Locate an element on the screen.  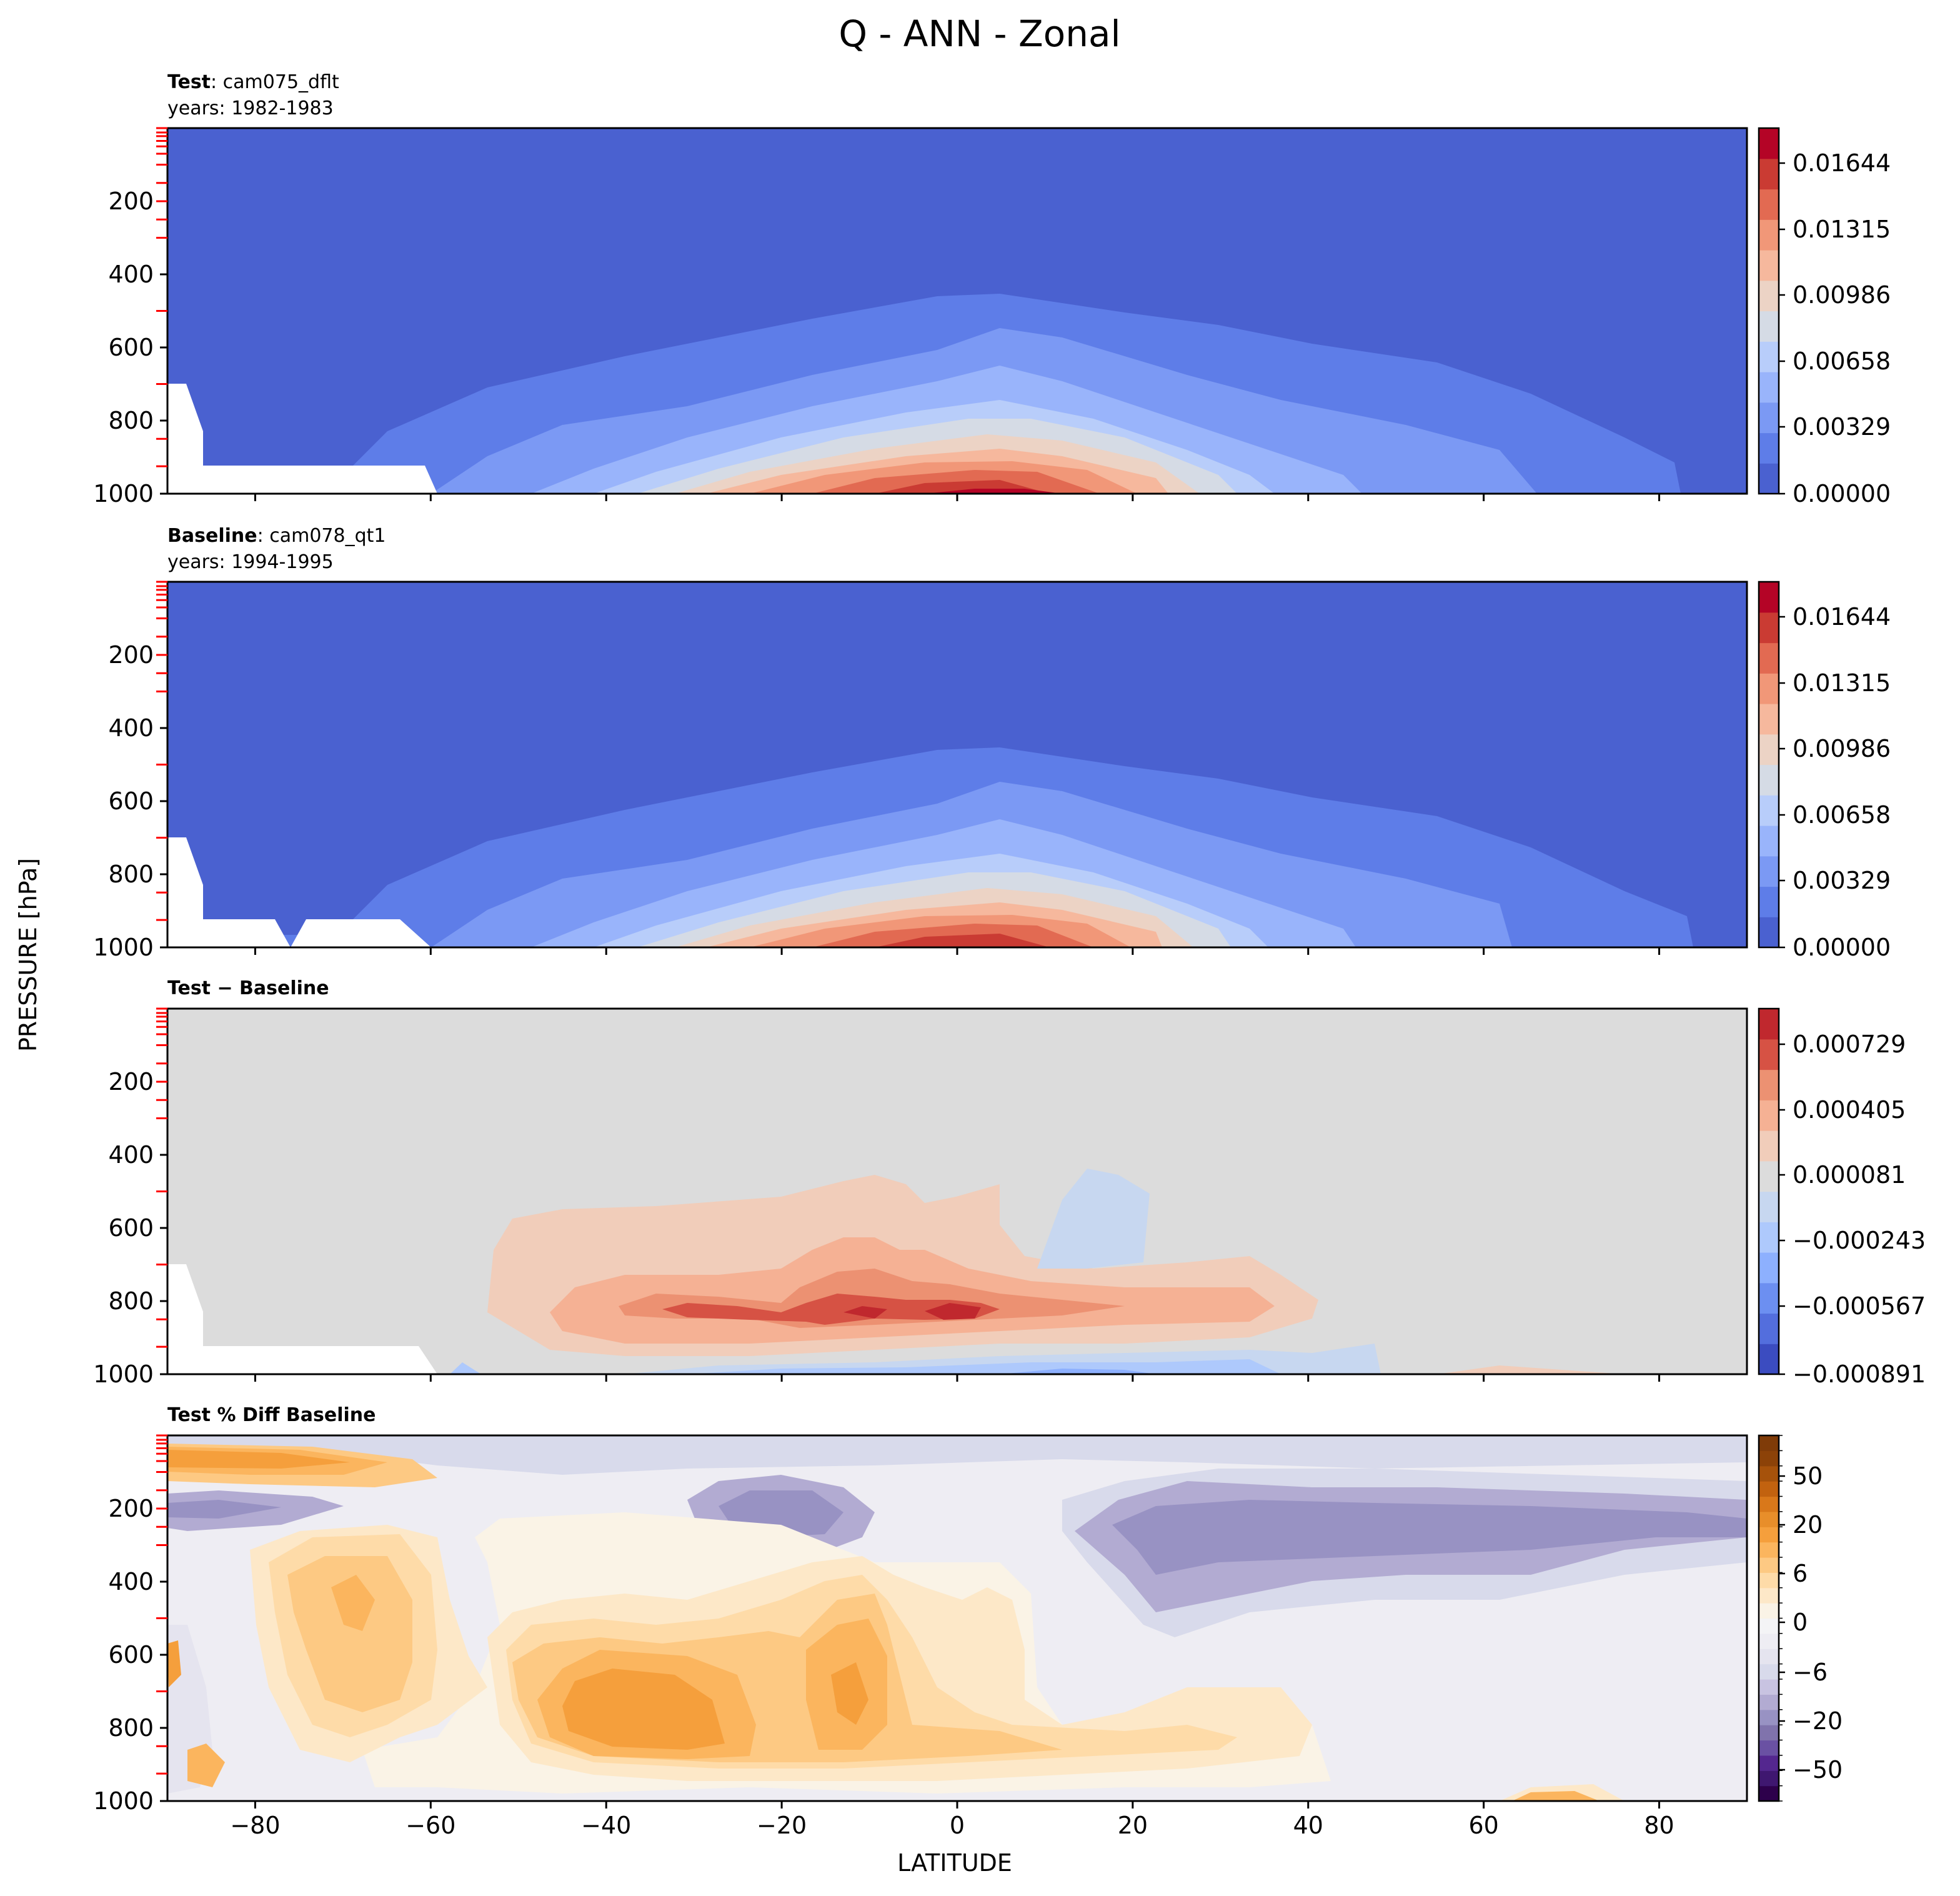
x-tick-label: 40 is located at coordinates (1308, 1825).